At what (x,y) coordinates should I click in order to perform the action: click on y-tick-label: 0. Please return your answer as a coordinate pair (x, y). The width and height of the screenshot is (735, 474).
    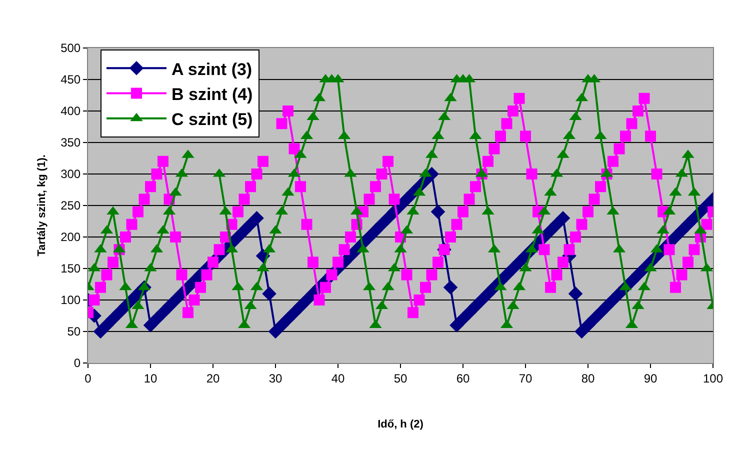
    Looking at the image, I should click on (77, 363).